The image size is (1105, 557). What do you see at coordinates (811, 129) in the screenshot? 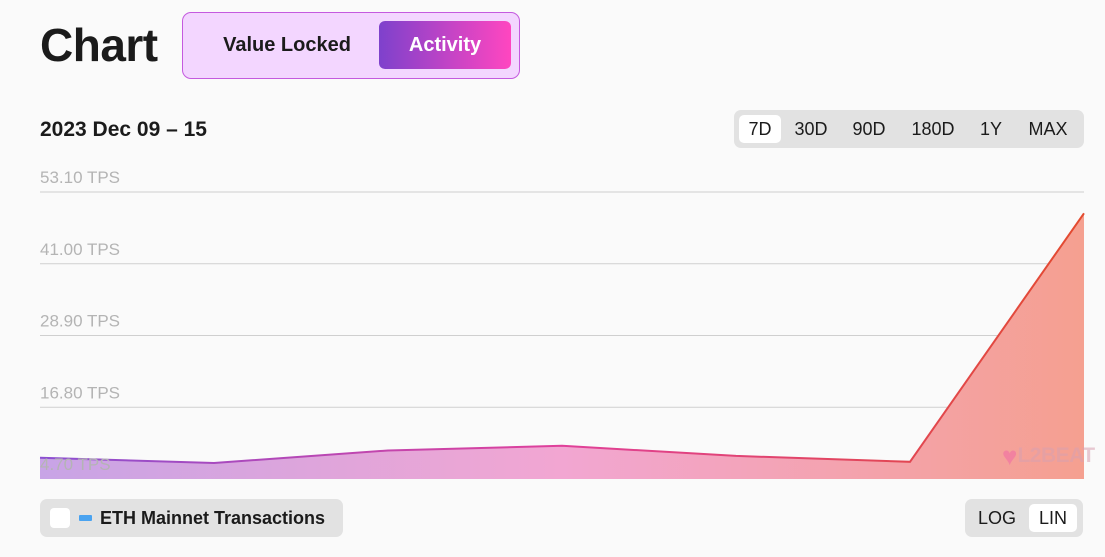
I see `range-30d-button: 30D` at bounding box center [811, 129].